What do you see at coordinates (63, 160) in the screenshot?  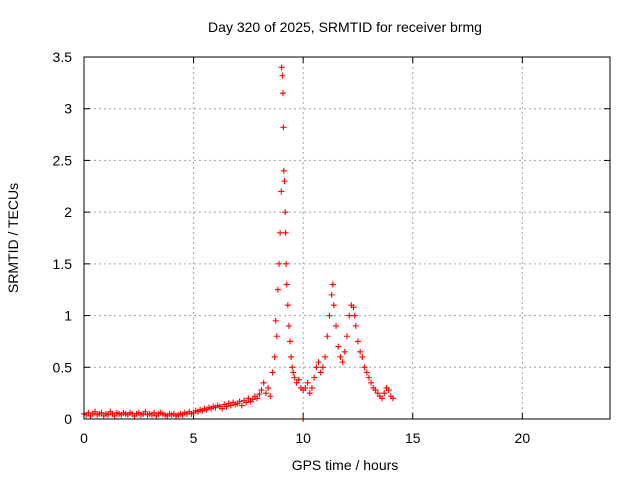 I see `y-tick-label: 2.5` at bounding box center [63, 160].